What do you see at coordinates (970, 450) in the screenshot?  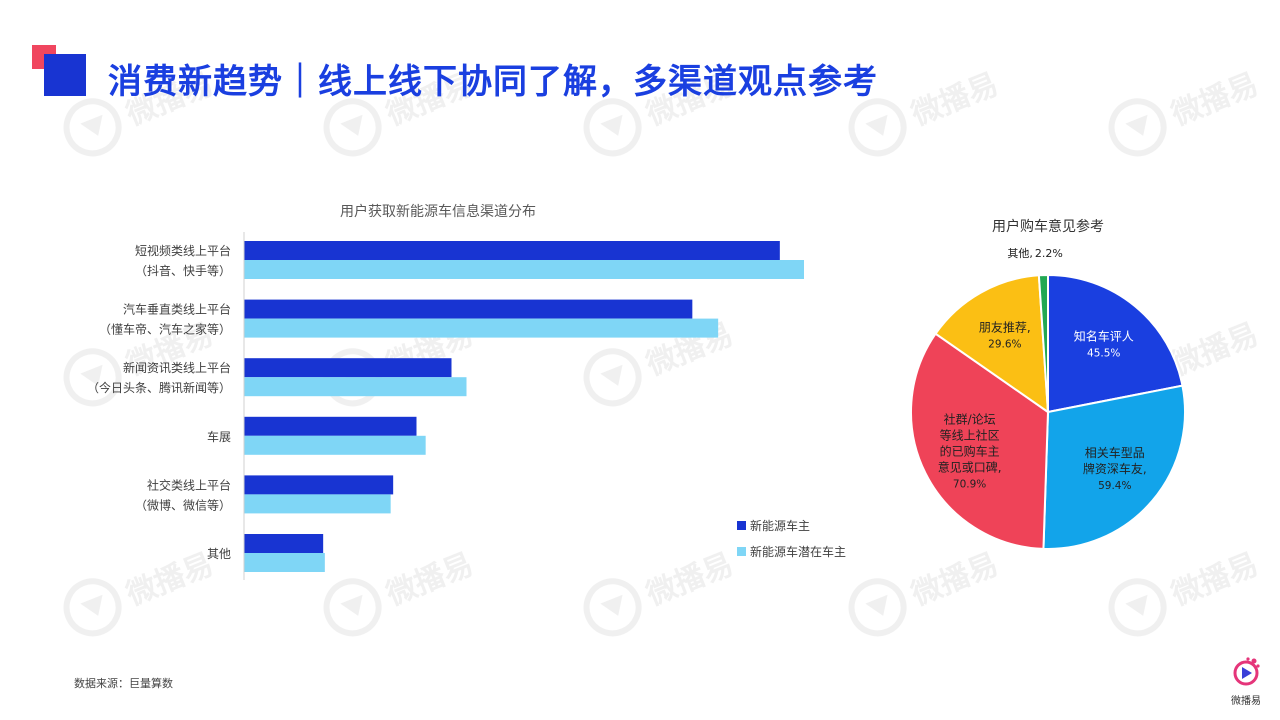 I see `pie-label: 的已购车主` at bounding box center [970, 450].